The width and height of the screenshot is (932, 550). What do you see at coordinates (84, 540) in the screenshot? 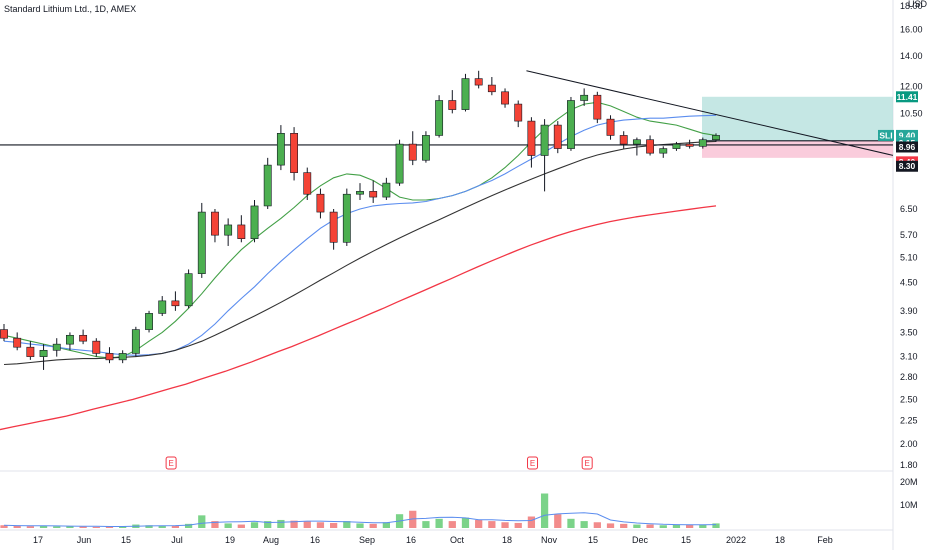
I see `time-tick-label: Jun` at bounding box center [84, 540].